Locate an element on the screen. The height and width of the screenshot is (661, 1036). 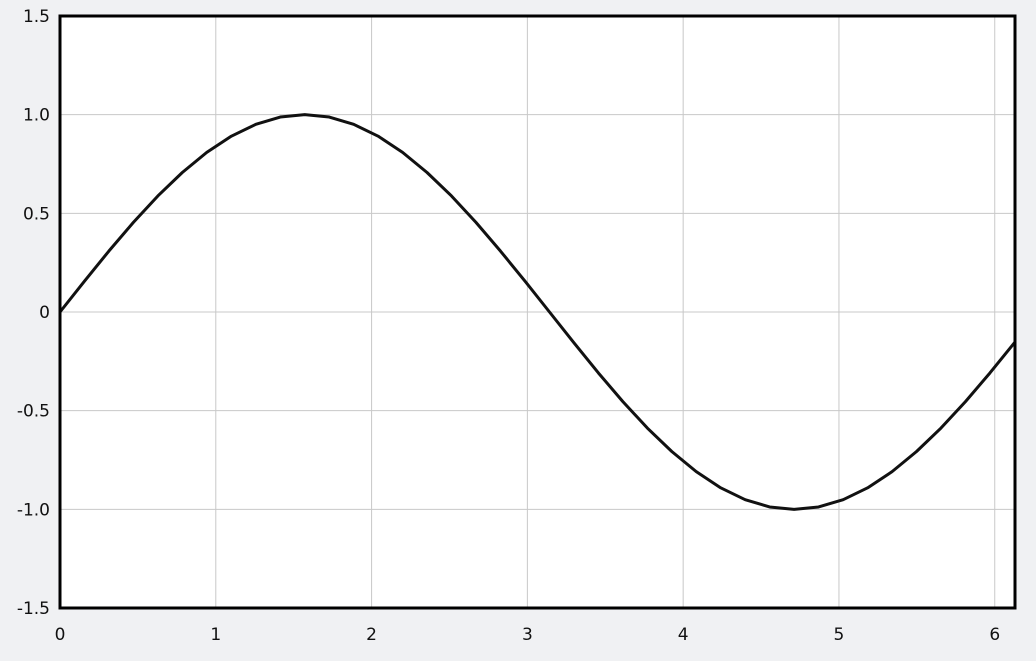
y-tick-label: -1.0 is located at coordinates (33, 510).